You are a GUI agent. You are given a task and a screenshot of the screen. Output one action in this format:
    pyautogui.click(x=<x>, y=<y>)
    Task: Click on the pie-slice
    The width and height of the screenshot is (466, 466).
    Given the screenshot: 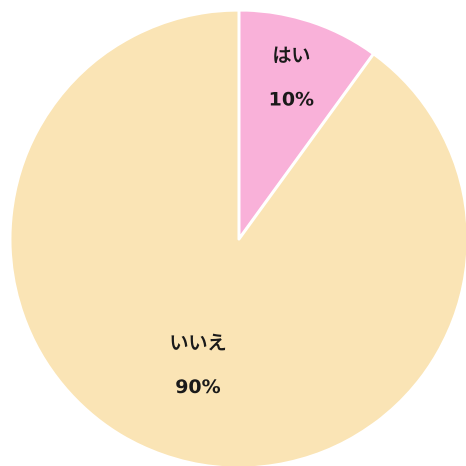 What is the action you would take?
    pyautogui.click(x=306, y=124)
    